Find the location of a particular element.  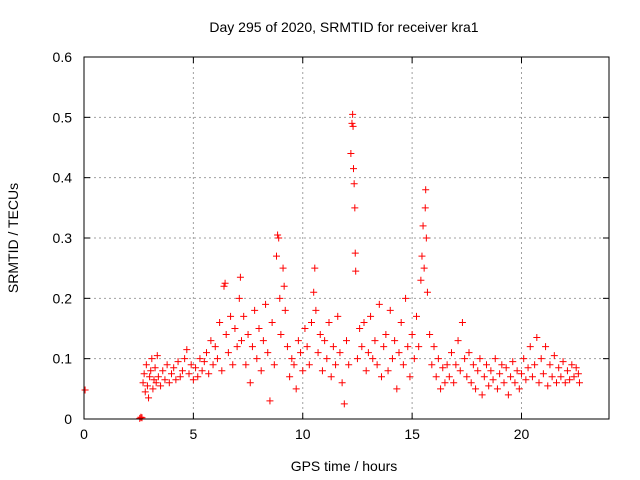

x-tick-label: 20 is located at coordinates (522, 434).